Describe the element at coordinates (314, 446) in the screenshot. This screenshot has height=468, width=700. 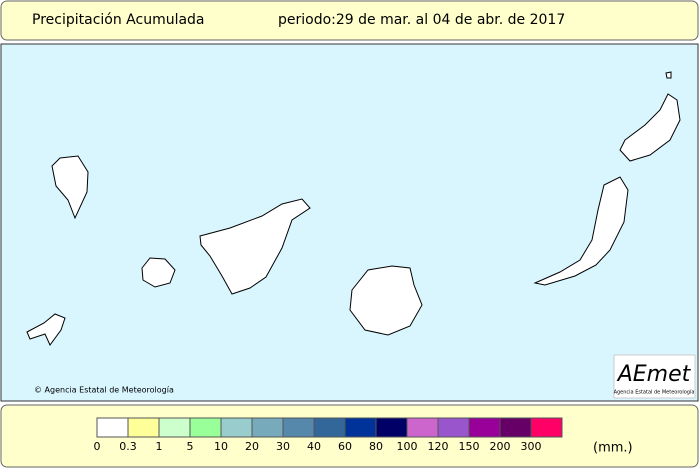
I see `legend-label: 40` at that location.